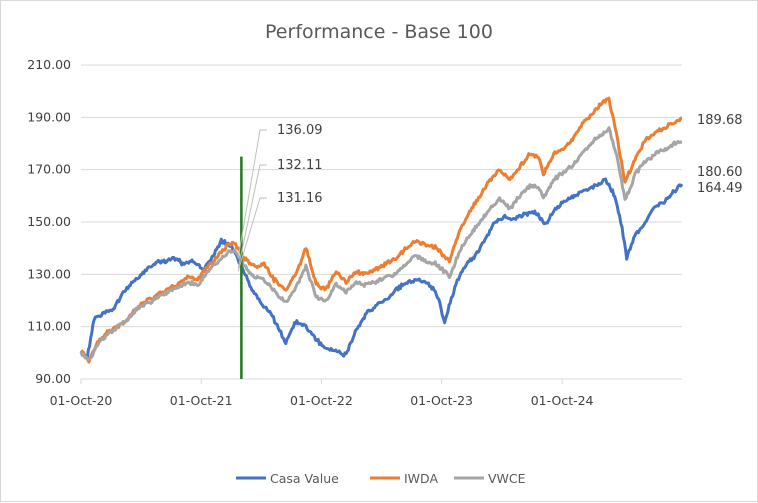  Describe the element at coordinates (49, 116) in the screenshot. I see `y-tick-label: 190.00` at that location.